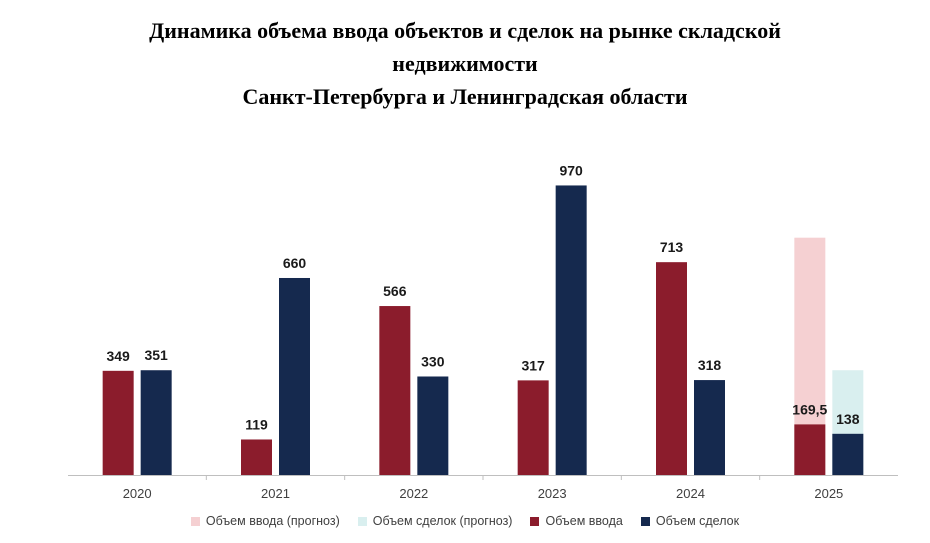 The height and width of the screenshot is (543, 930). What do you see at coordinates (156, 355) in the screenshot?
I see `data-label-deals-2020: 351` at bounding box center [156, 355].